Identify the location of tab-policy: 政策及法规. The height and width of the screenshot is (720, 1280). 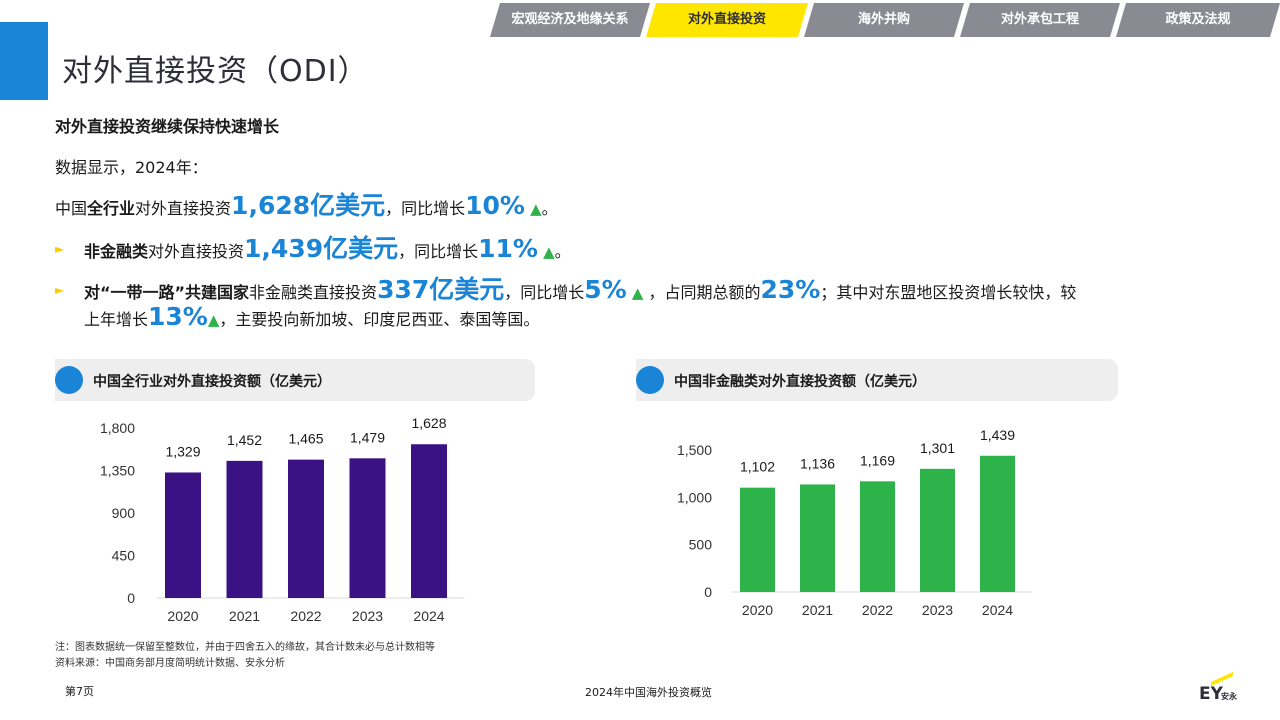
(1198, 20).